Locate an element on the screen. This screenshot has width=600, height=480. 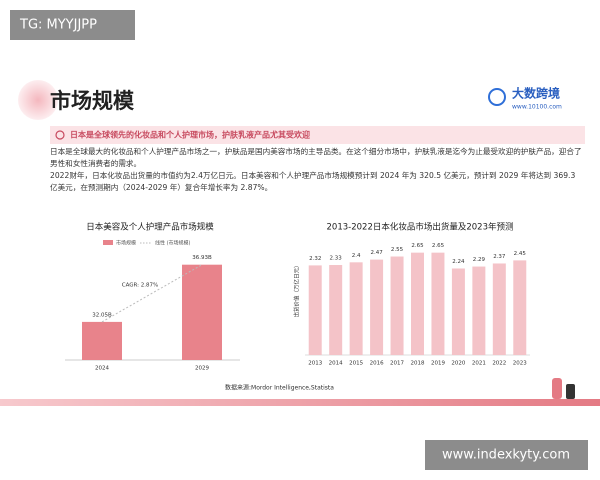
site-url: www.indexkyty.com is located at coordinates (506, 455).